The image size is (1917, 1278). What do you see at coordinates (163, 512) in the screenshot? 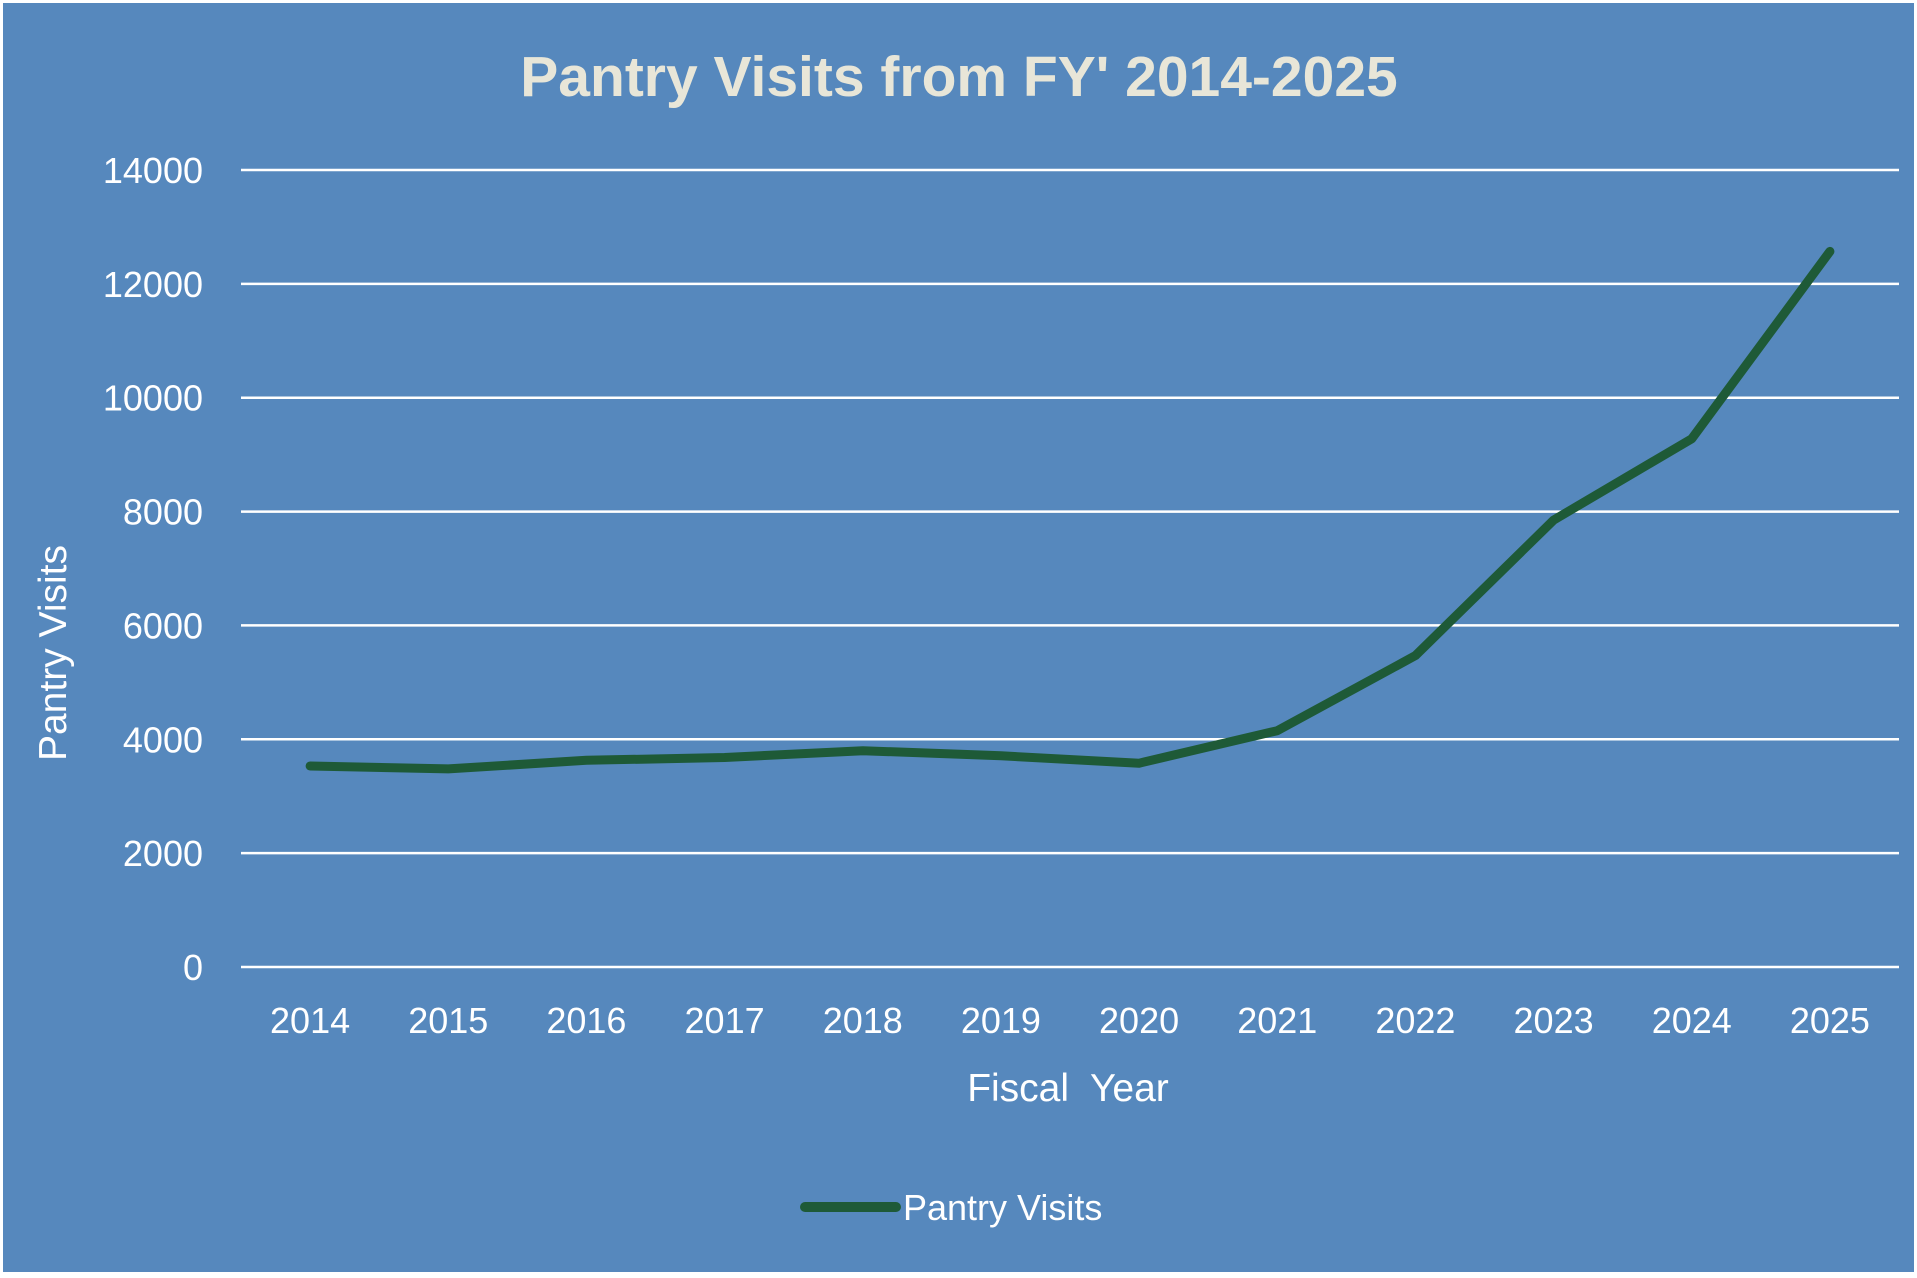
I see `y-tick-label: 8000` at bounding box center [163, 512].